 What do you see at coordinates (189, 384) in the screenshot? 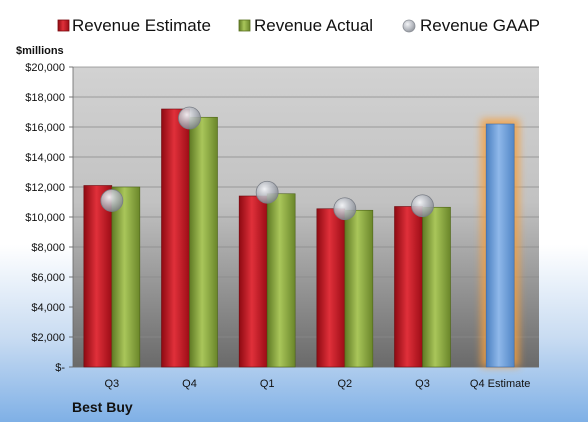
I see `x-tick-label: Q4` at bounding box center [189, 384].